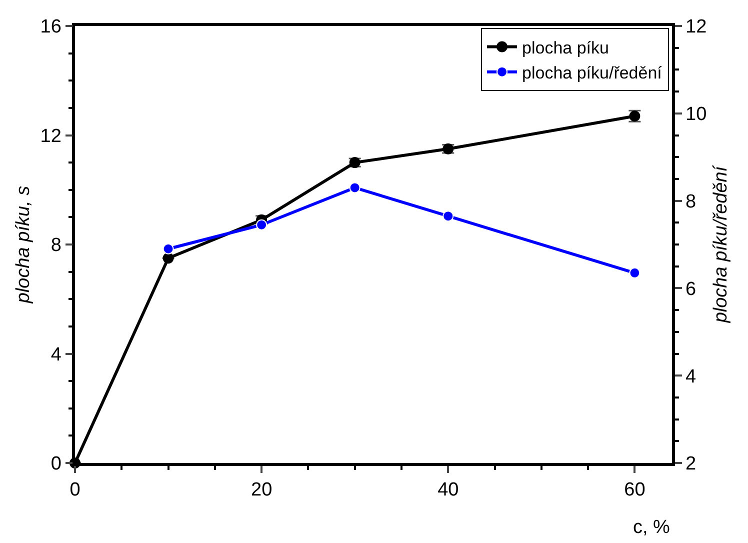  What do you see at coordinates (696, 115) in the screenshot?
I see `y2-tick-label: 10` at bounding box center [696, 115].